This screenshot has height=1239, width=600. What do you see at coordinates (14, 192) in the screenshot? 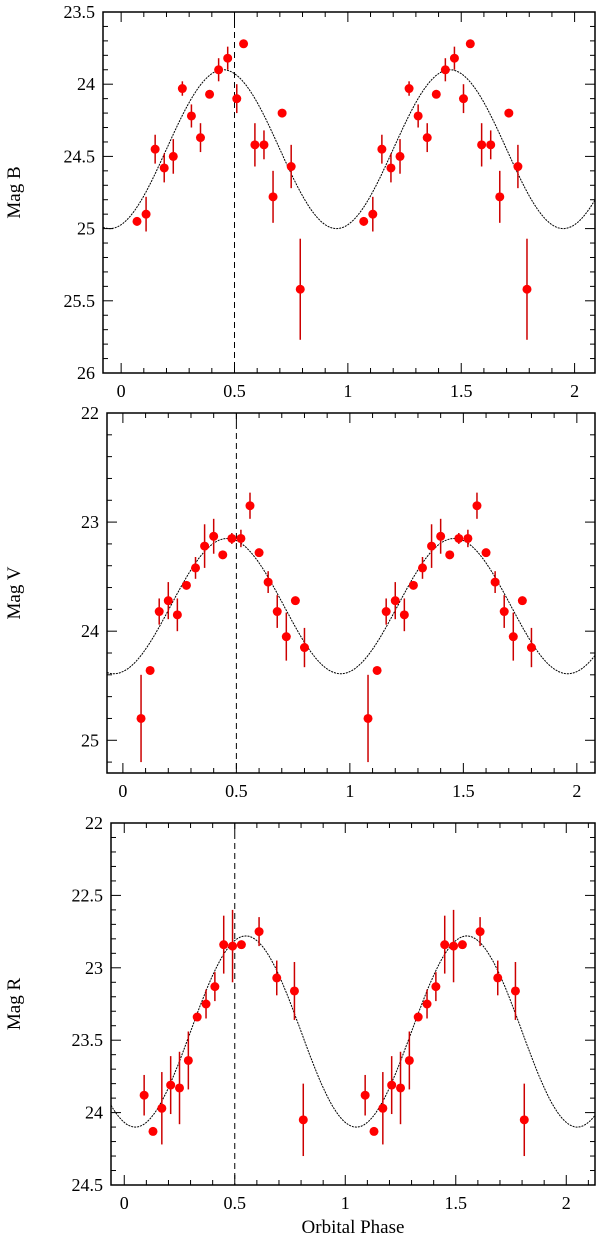
I see `y-axis-label: Mag B` at bounding box center [14, 192].